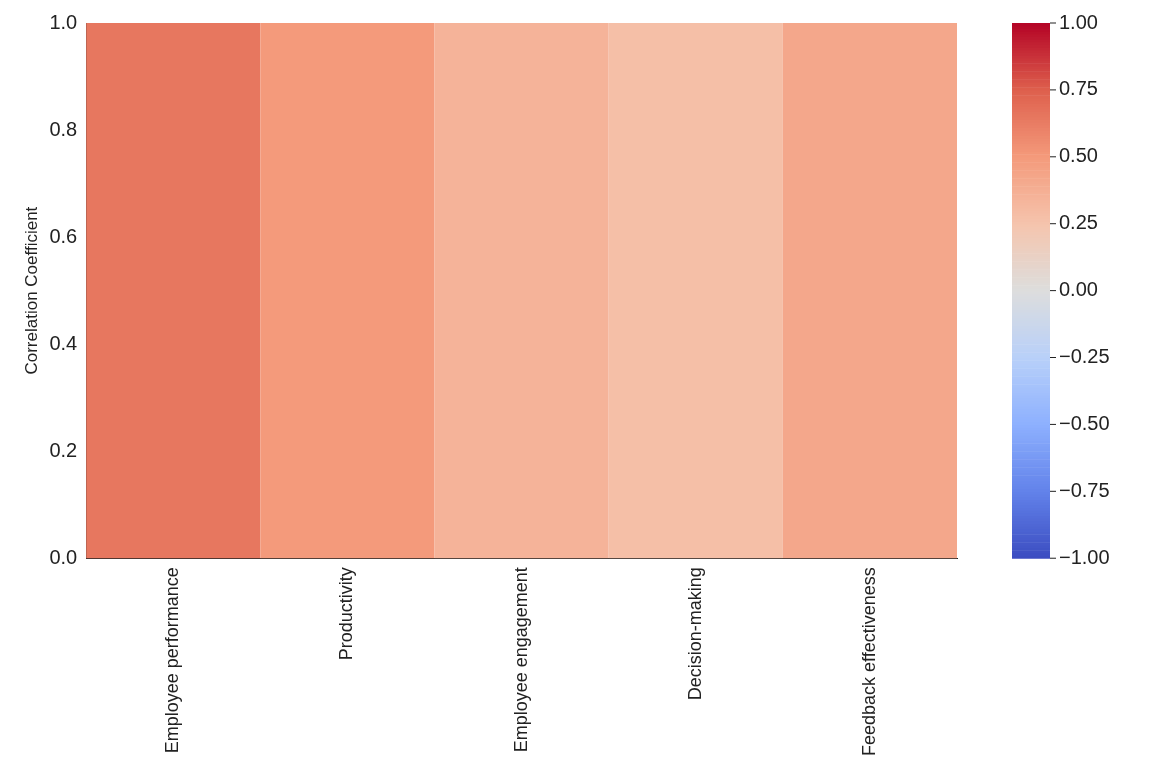  Describe the element at coordinates (1084, 489) in the screenshot. I see `color-bar-label: −0.75` at that location.